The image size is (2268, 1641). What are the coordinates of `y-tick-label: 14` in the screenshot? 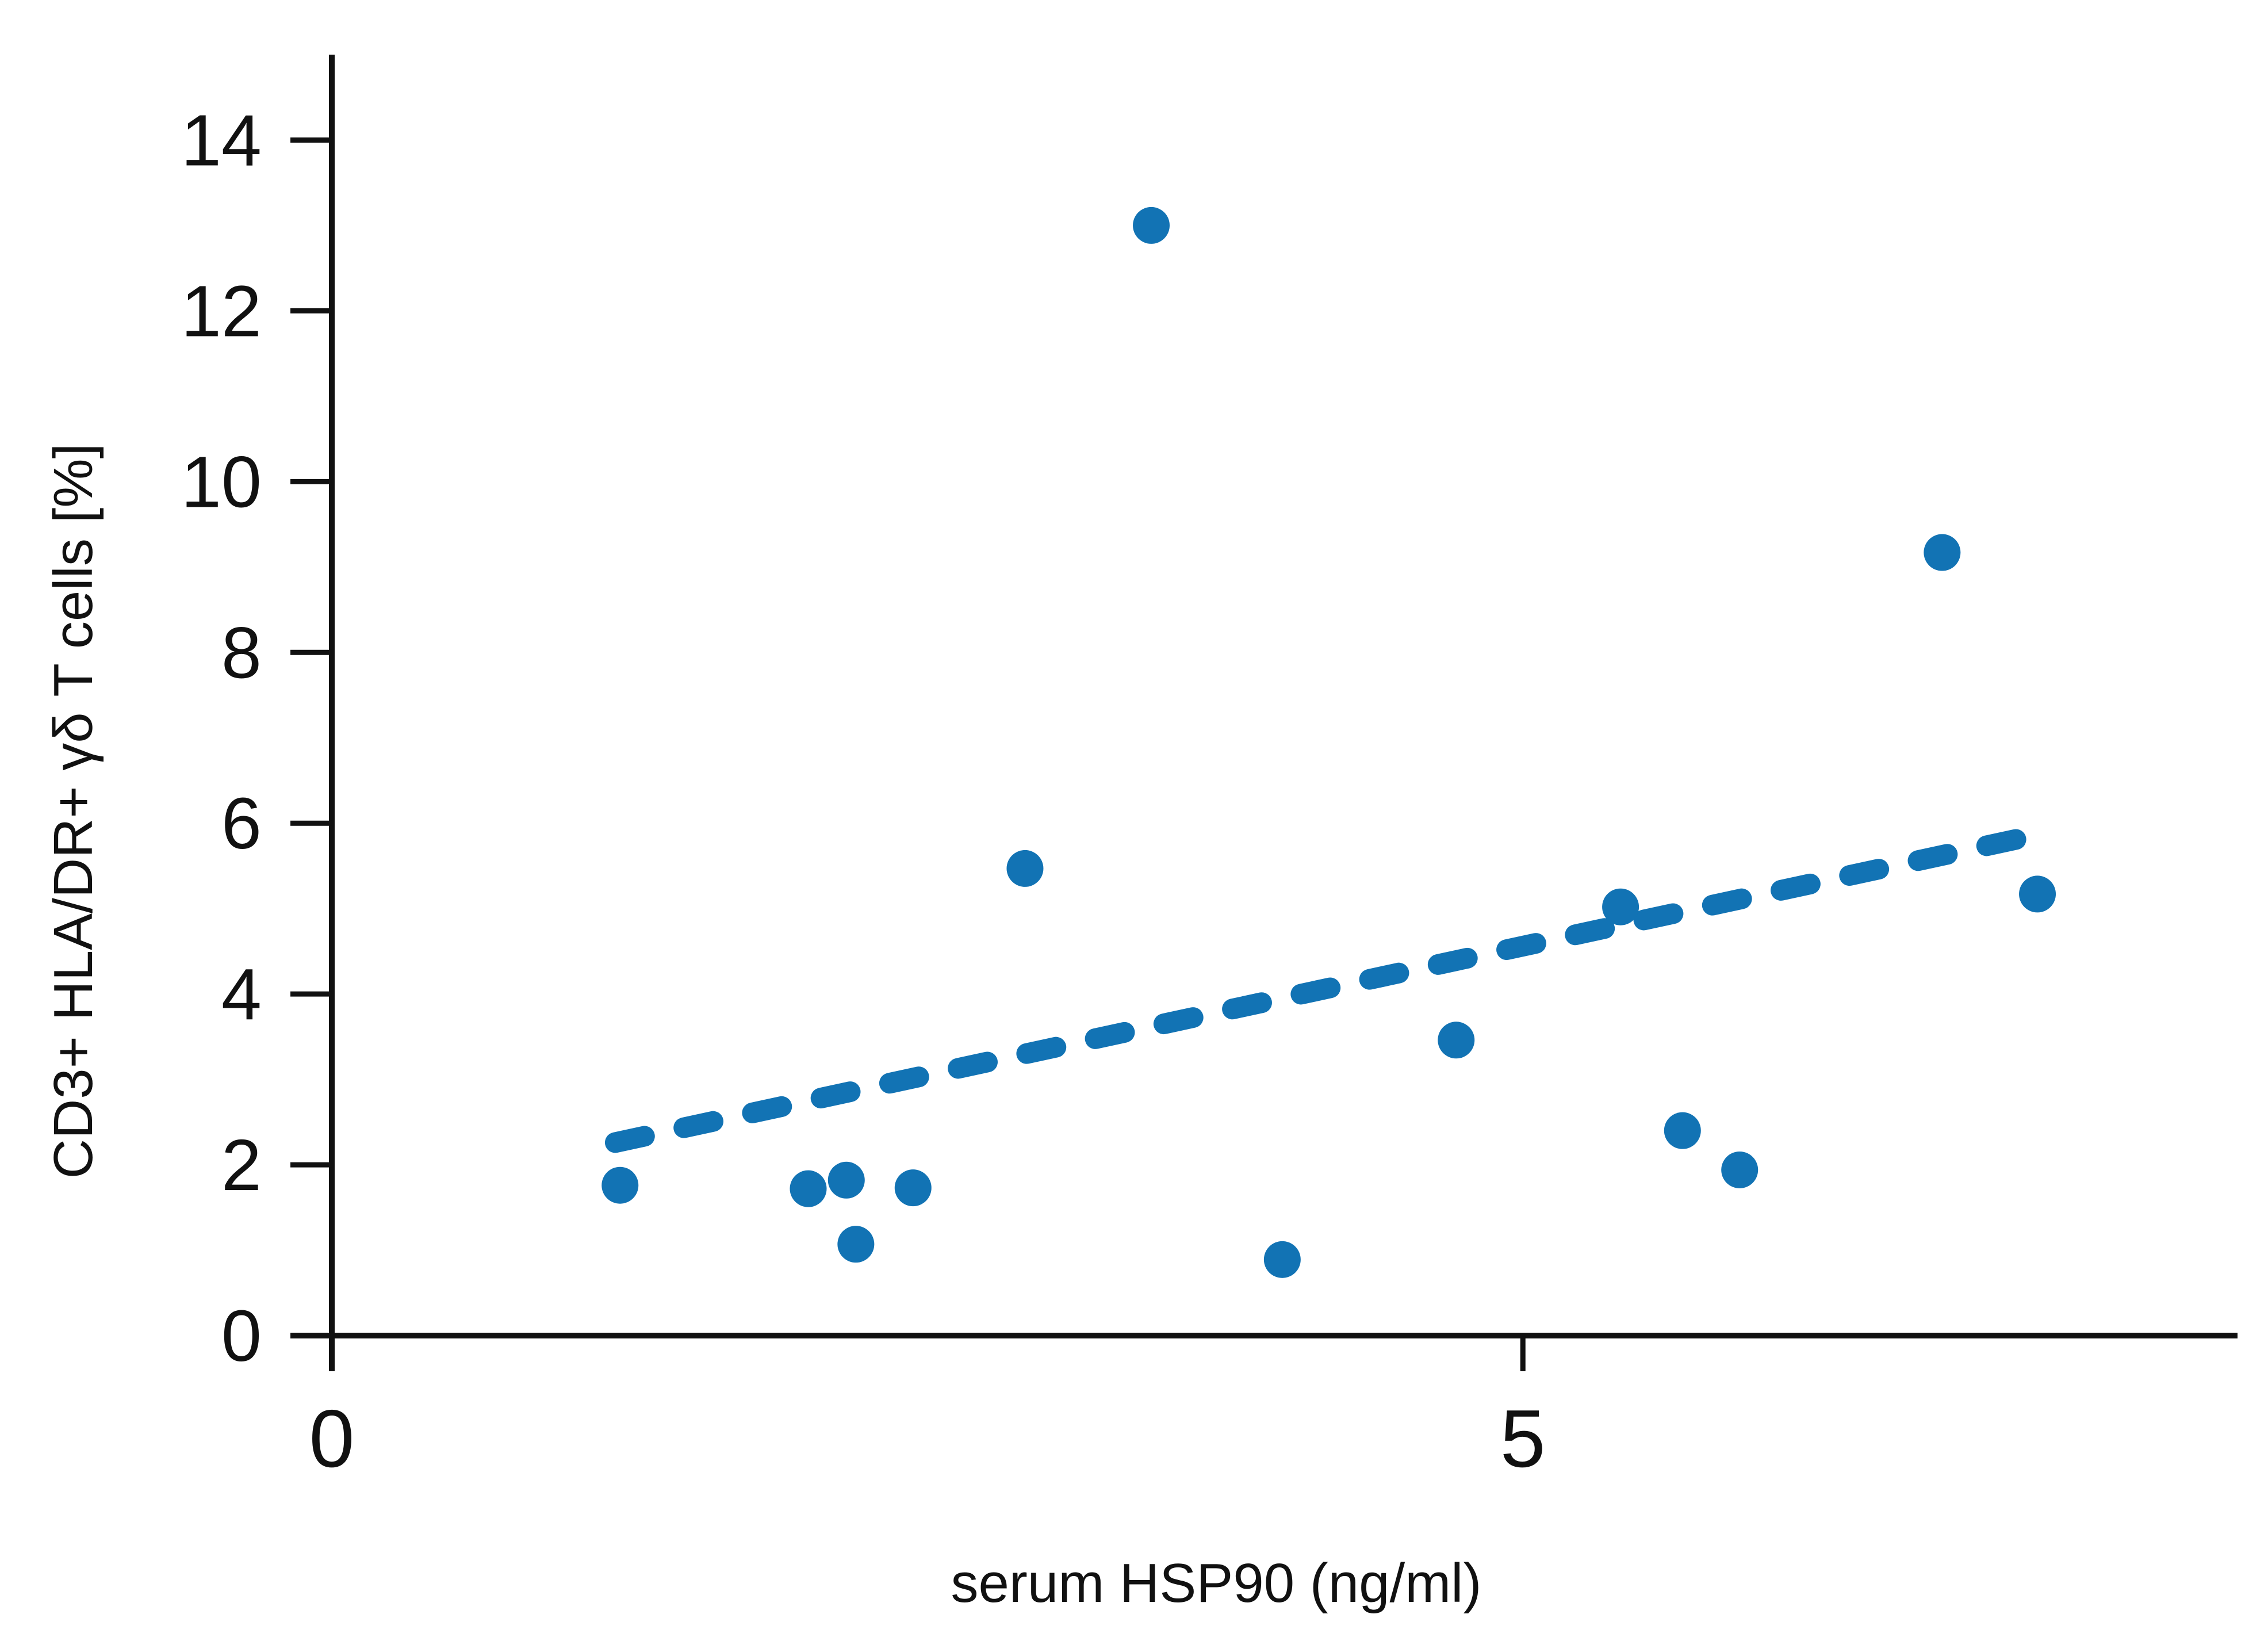 It's located at (221, 140).